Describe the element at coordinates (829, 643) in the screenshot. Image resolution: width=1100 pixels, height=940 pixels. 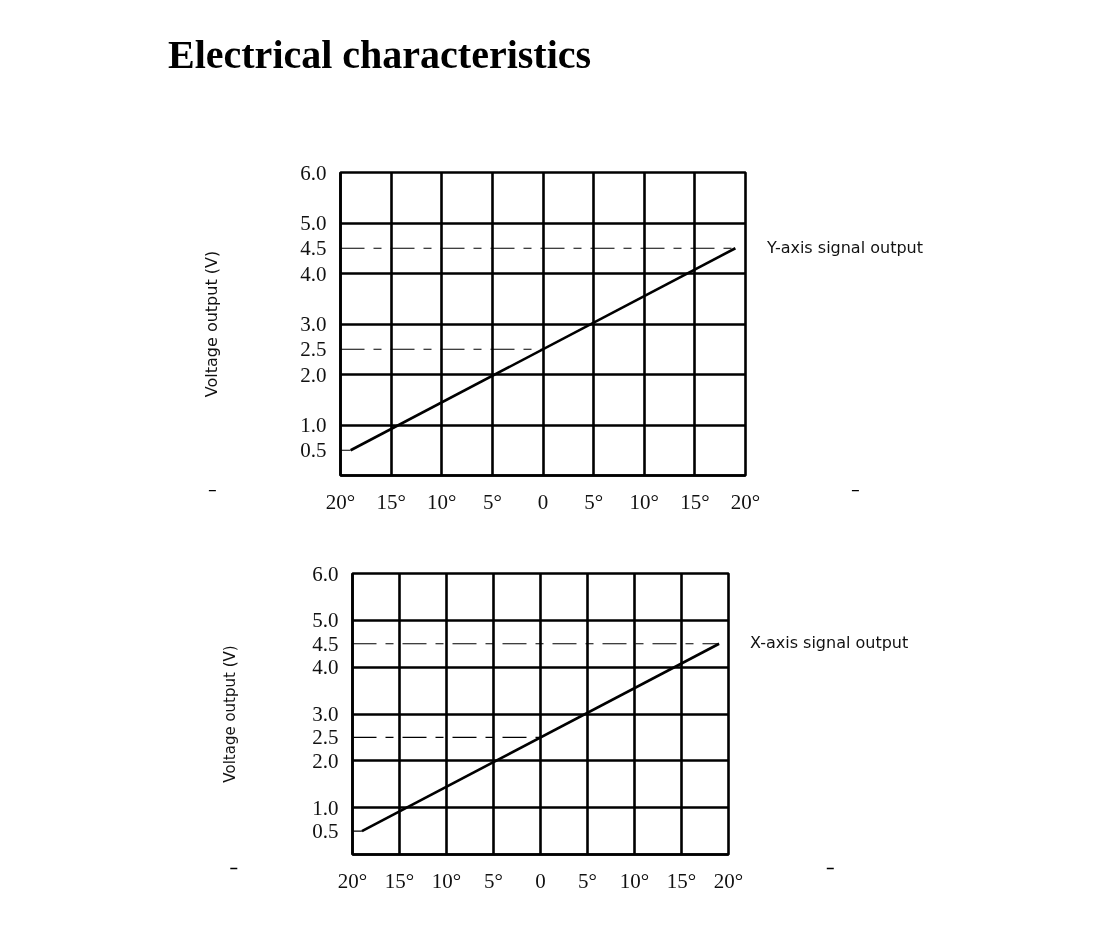
I see `series-label: X-axis signal output` at that location.